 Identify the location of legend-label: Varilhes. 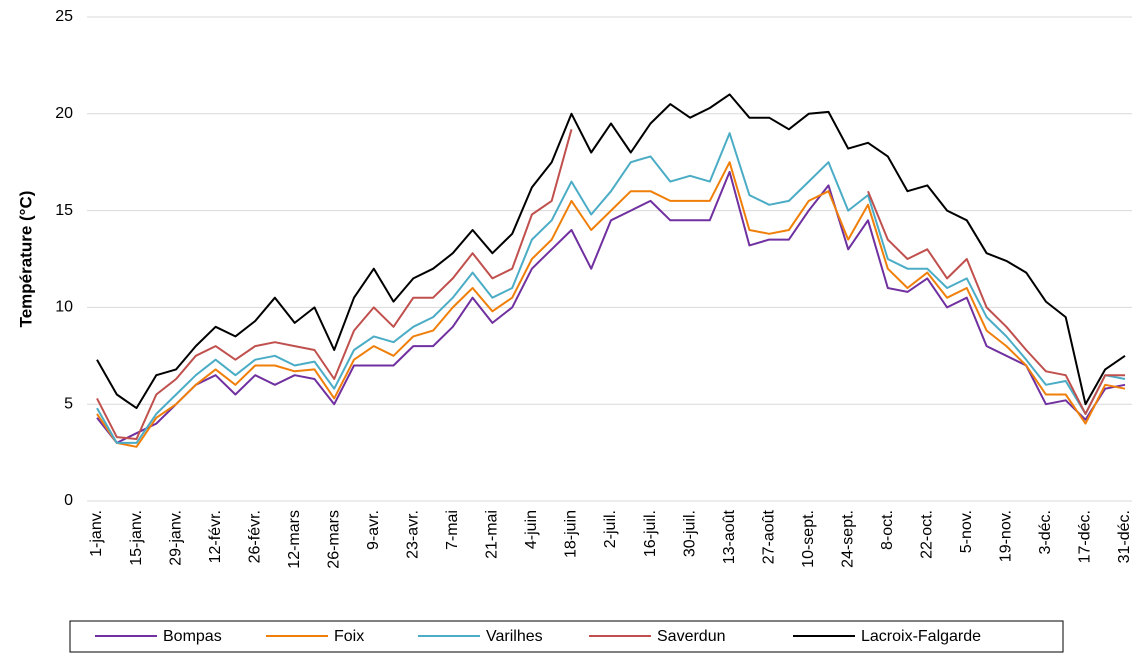
(514, 636).